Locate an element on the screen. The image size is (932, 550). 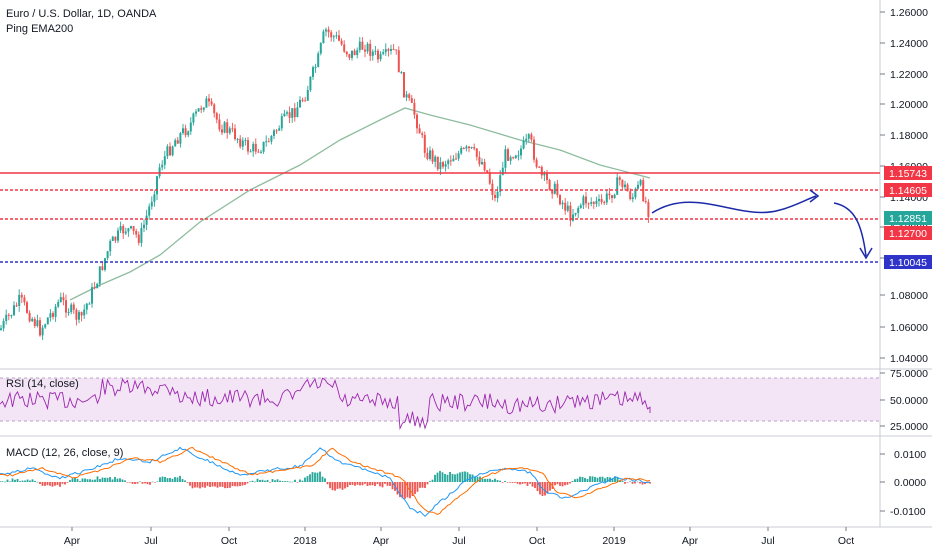
projection-down-curve is located at coordinates (850, 229).